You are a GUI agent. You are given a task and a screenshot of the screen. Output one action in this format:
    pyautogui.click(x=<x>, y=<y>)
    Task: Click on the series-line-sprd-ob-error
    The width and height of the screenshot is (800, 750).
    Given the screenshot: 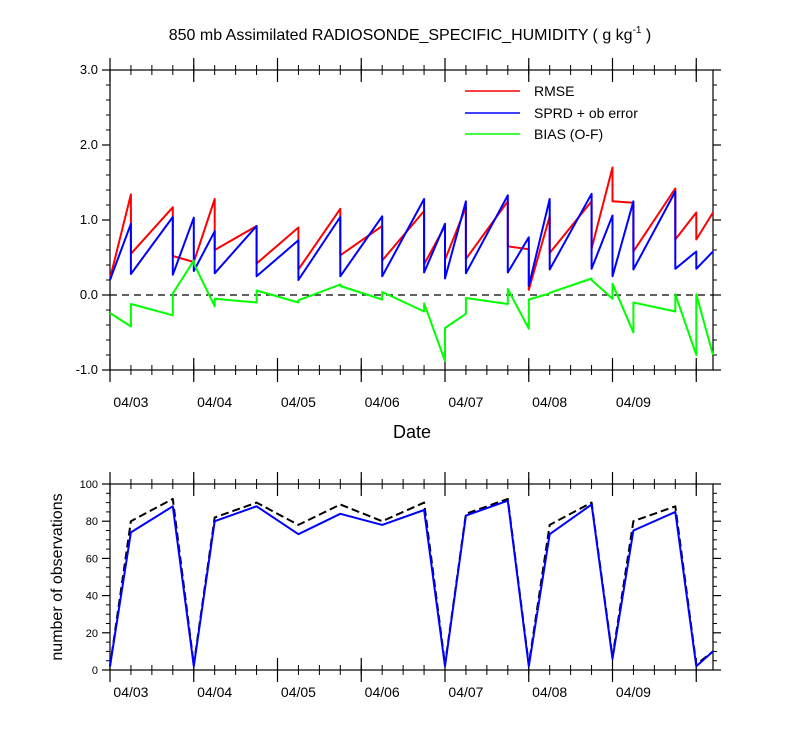 What is the action you would take?
    pyautogui.click(x=411, y=238)
    